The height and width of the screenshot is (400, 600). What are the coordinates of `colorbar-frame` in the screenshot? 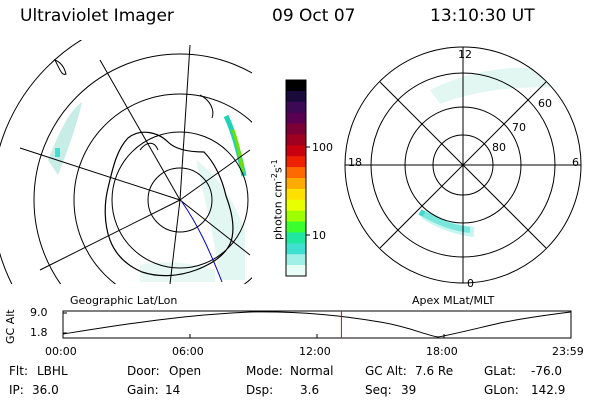 It's located at (296, 178).